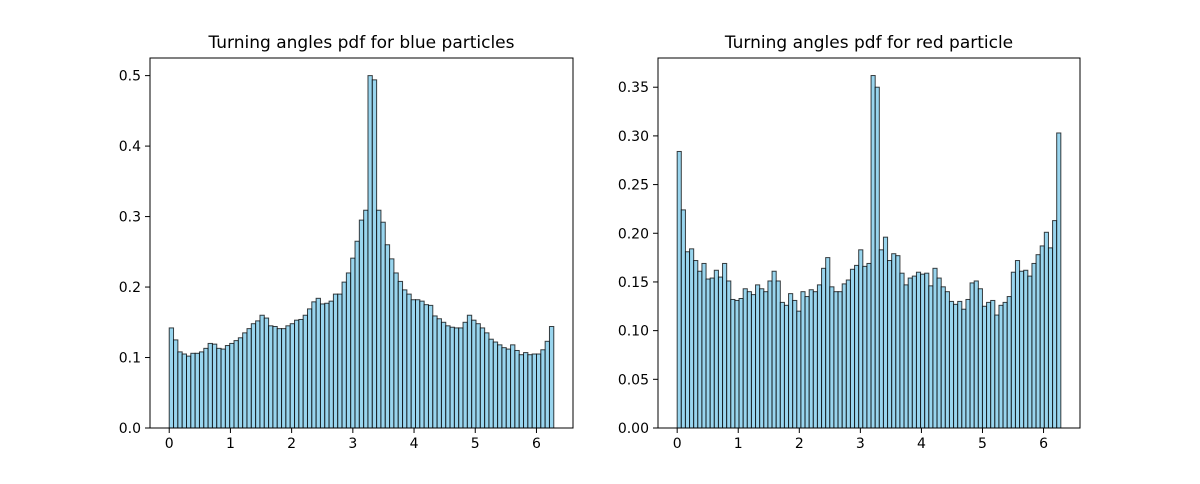  I want to click on y-tick-label: 0.1, so click(130, 359).